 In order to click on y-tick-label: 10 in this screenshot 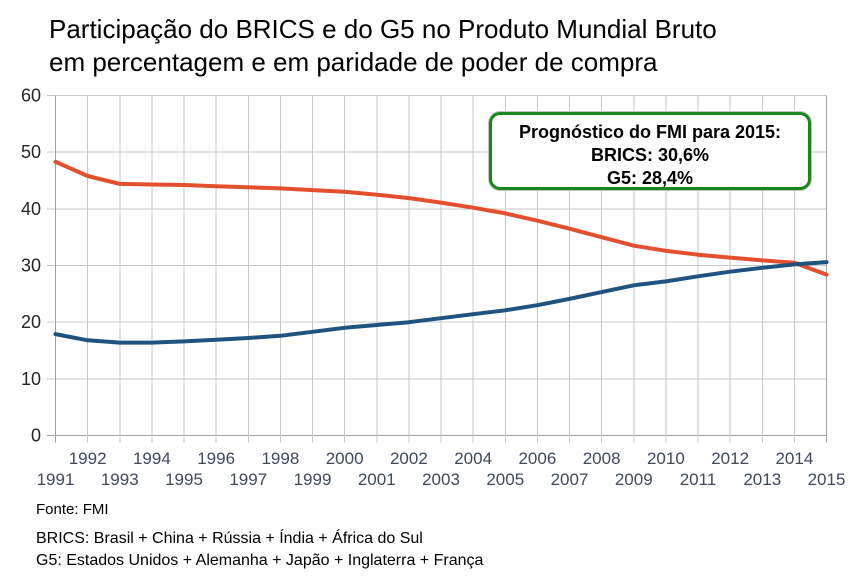, I will do `click(31, 379)`.